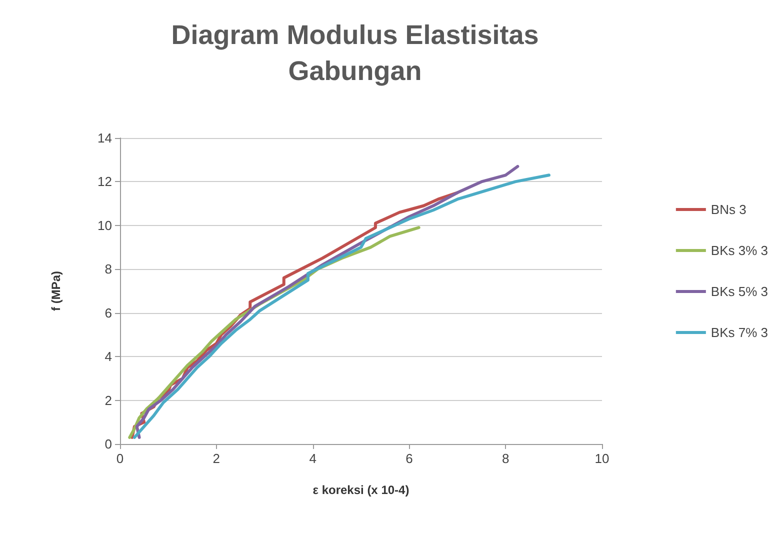 This screenshot has width=783, height=542. I want to click on x-axis-title: ε koreksi (x 10-4), so click(361, 490).